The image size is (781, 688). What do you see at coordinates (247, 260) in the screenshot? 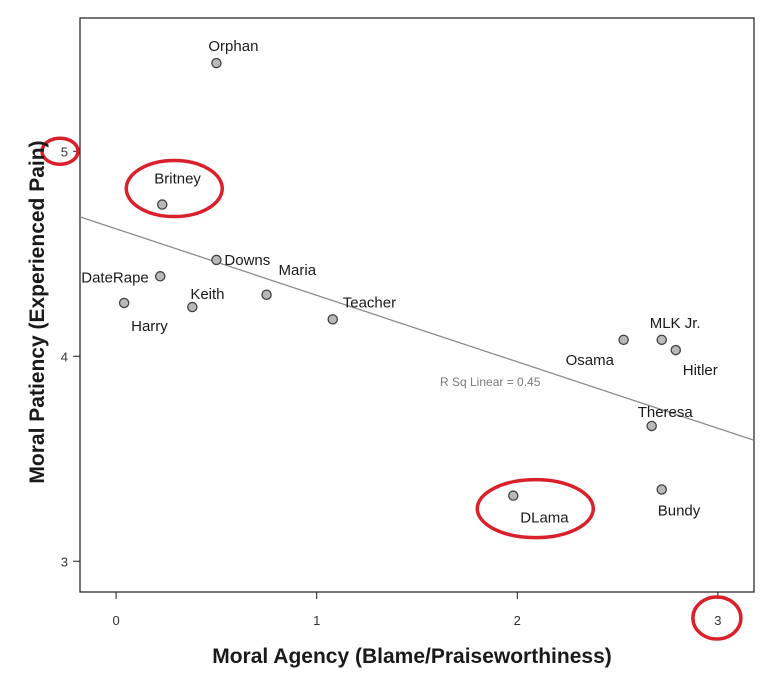
I see `point-label-downs: Downs` at bounding box center [247, 260].